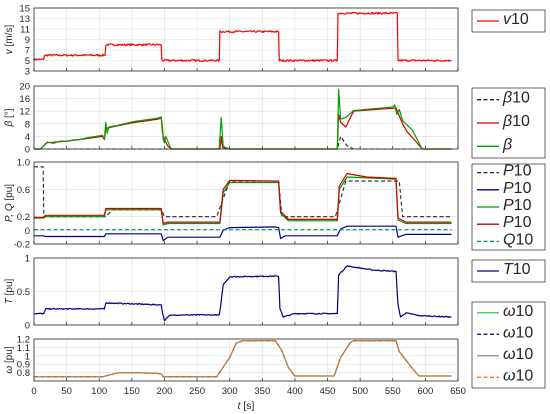  I want to click on y-tick-label: 8, so click(27, 124).